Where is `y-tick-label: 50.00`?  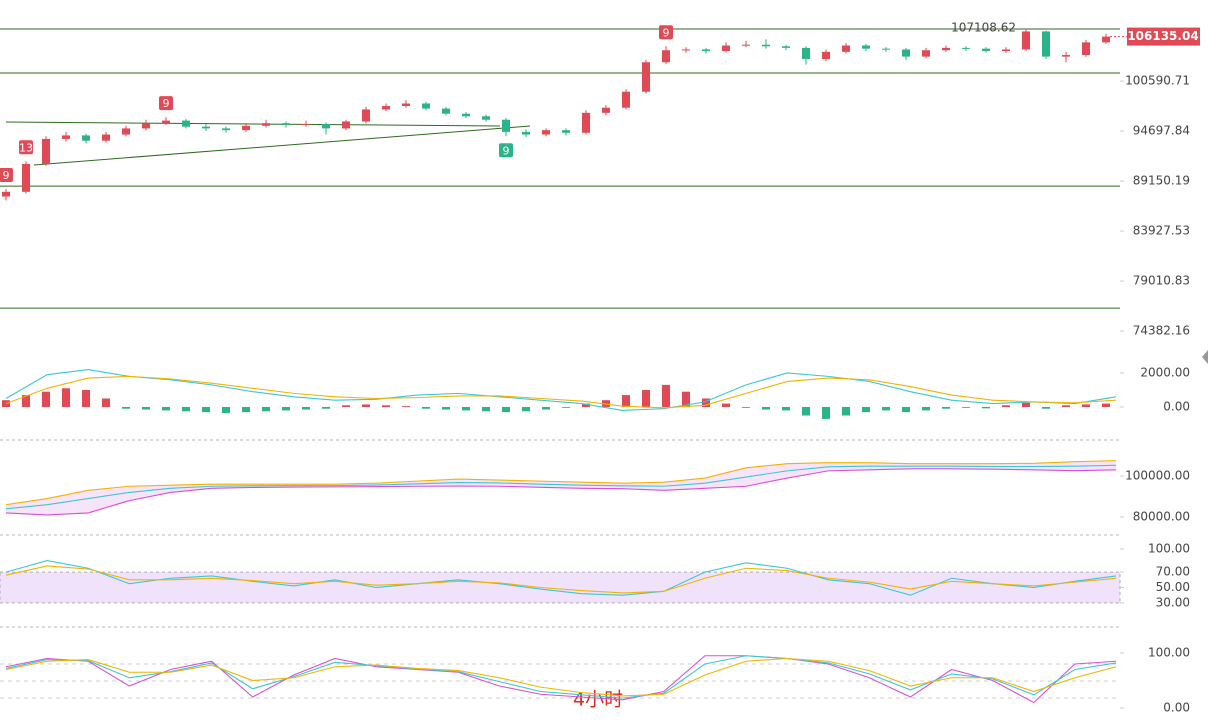 y-tick-label: 50.00 is located at coordinates (1173, 587).